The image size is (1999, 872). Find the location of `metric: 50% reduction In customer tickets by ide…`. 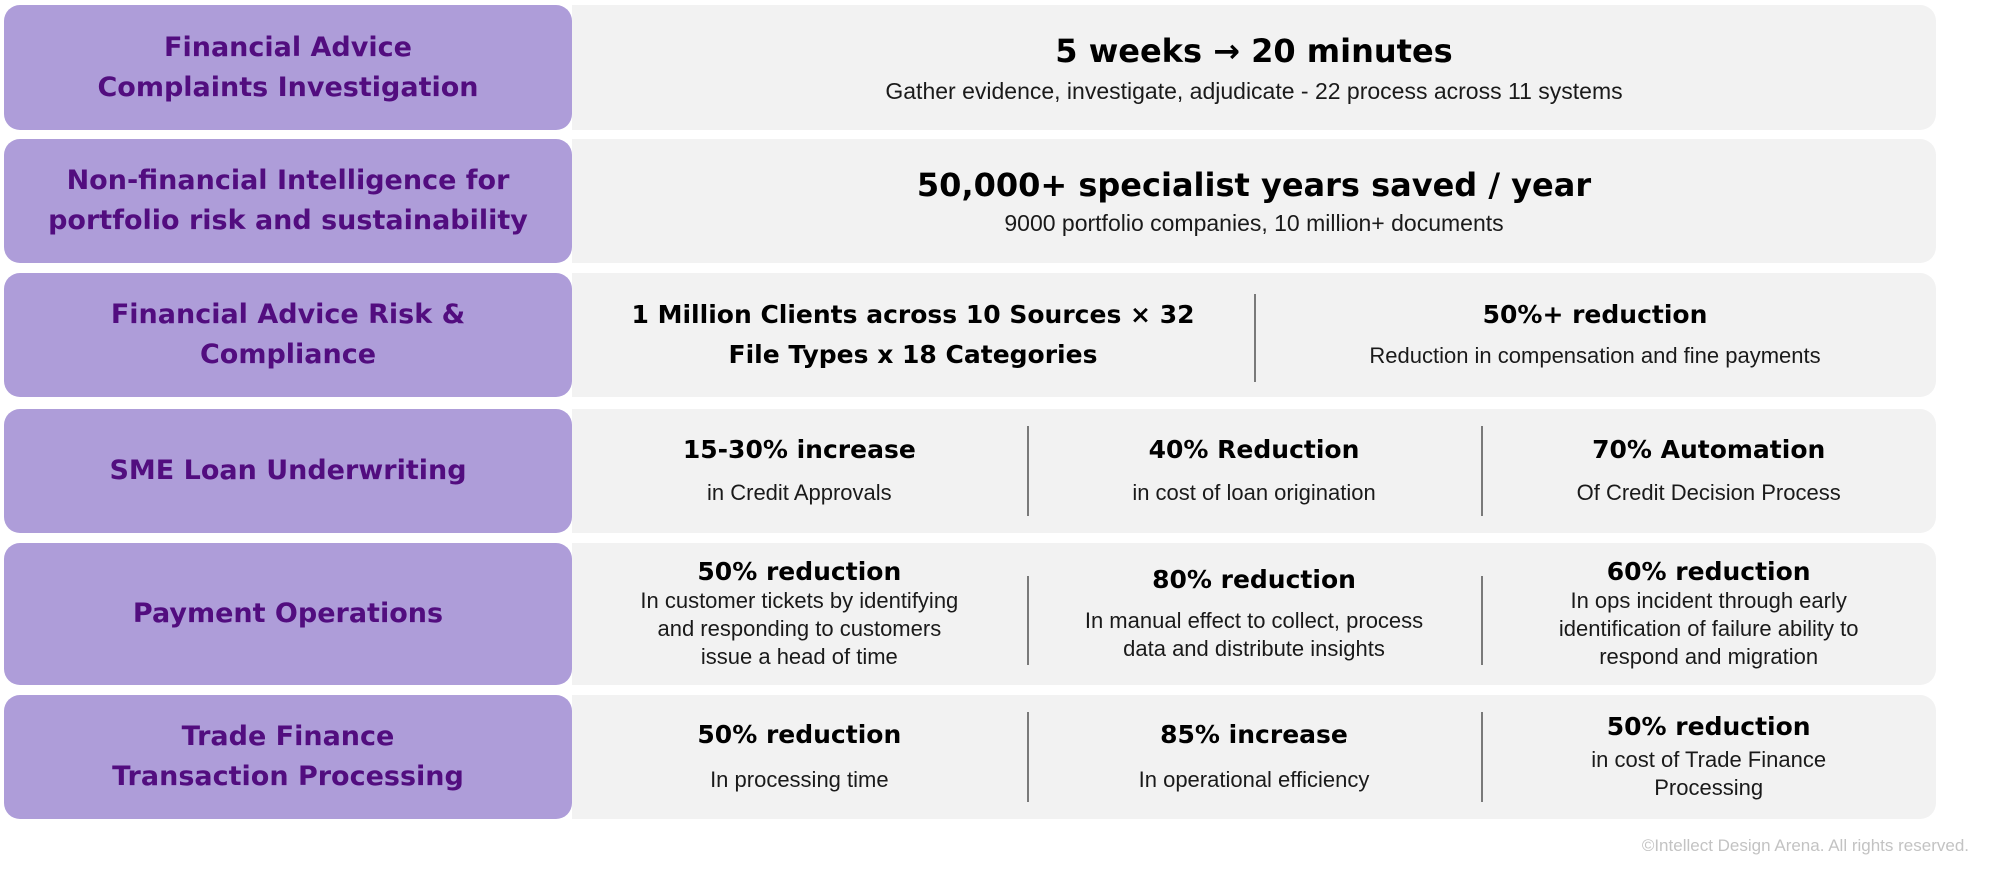

metric: 50% reduction In customer tickets by ide… is located at coordinates (799, 614).